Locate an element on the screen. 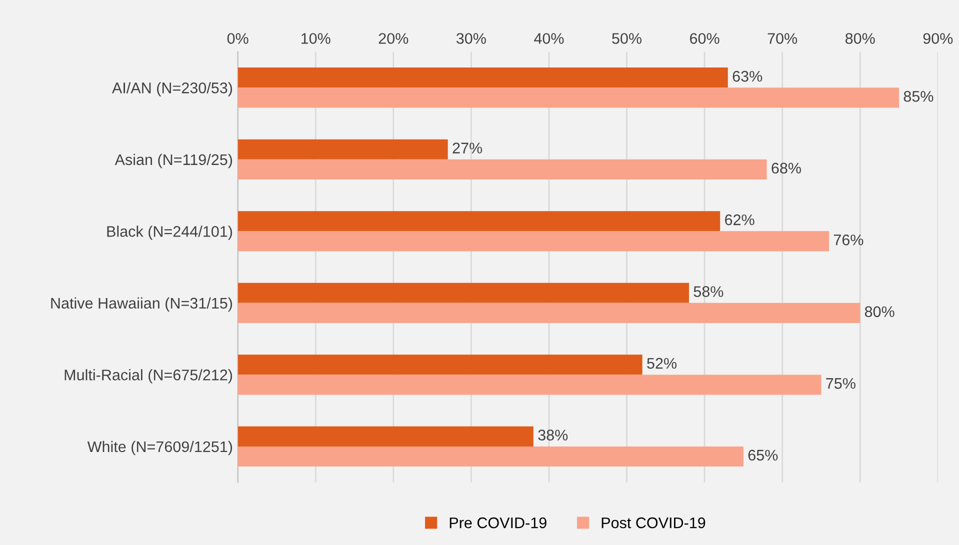  data-label: 38% is located at coordinates (553, 435).